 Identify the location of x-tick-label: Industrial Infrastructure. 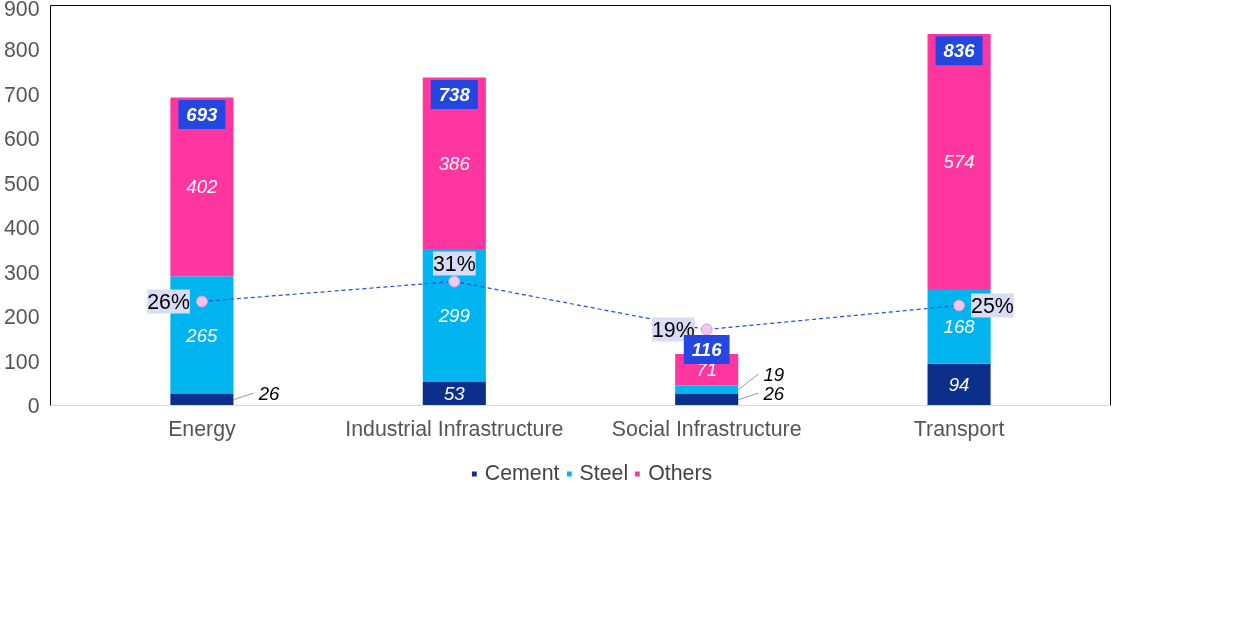
(454, 428).